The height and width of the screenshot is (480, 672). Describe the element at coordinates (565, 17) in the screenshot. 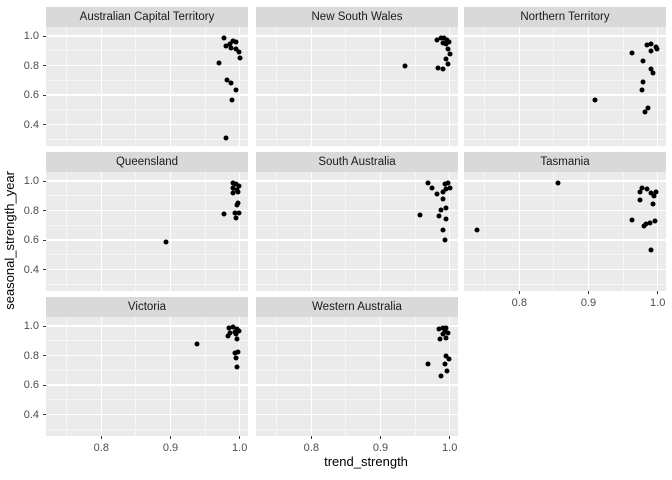

I see `facet-strip: Northern Territory` at that location.